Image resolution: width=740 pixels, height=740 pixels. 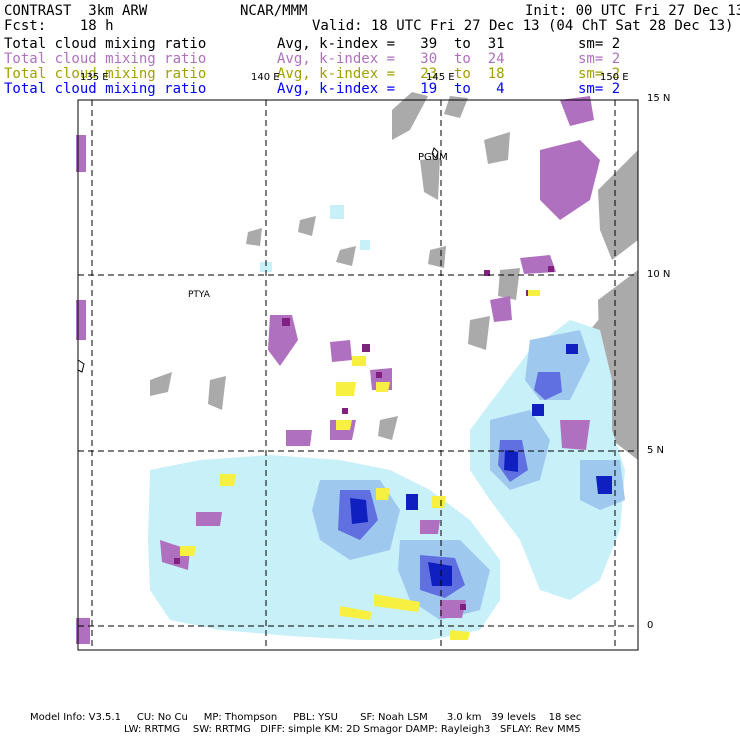 I want to click on legend-stat-1: Avg, k-index = 39 to 31, so click(x=391, y=44).